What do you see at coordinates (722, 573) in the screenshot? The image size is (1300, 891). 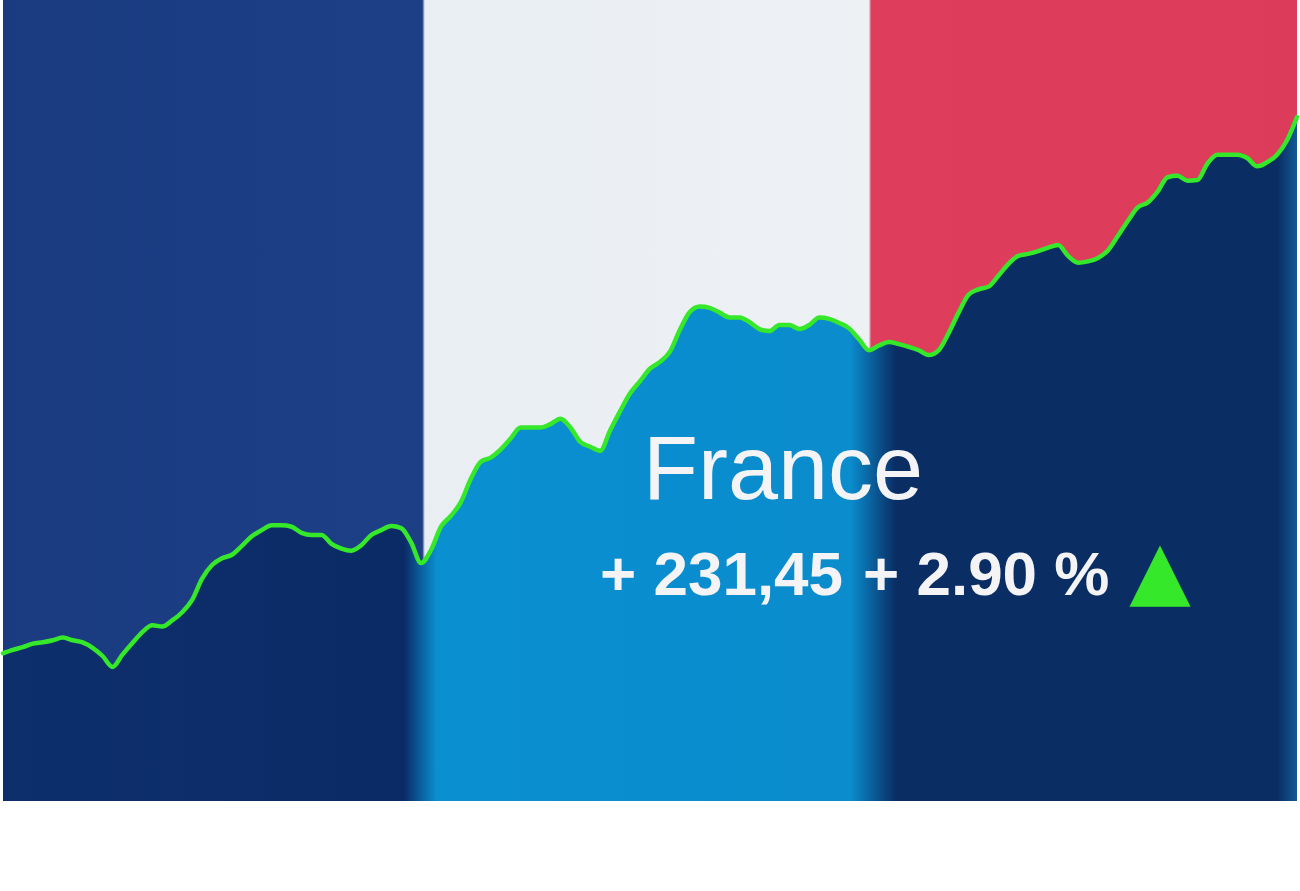 I see `annotation: + 231,45` at bounding box center [722, 573].